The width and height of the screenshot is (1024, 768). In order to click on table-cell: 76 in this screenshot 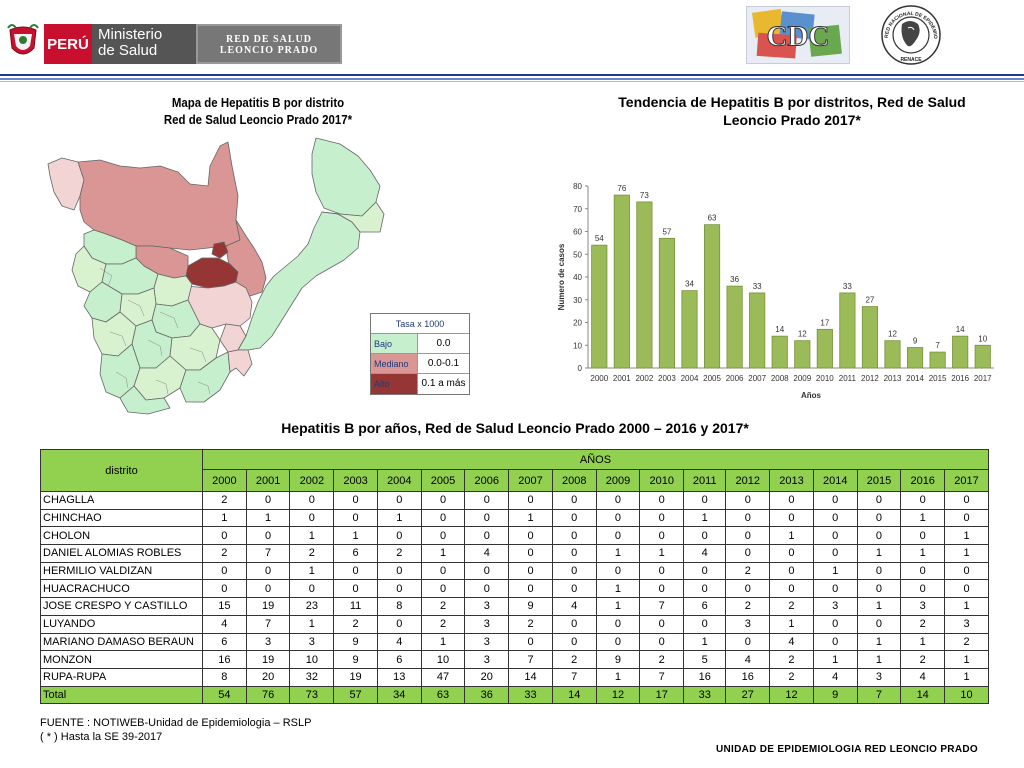, I will do `click(268, 695)`.